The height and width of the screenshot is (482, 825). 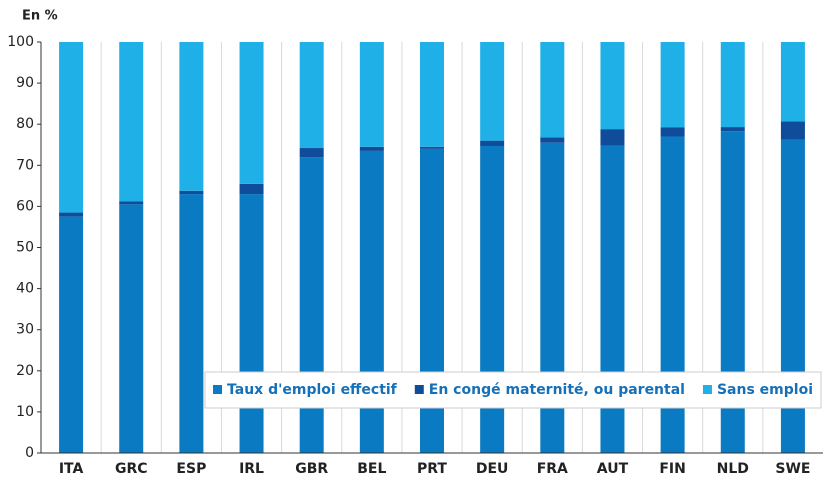 I want to click on x-tick-label: PRT, so click(x=432, y=469).